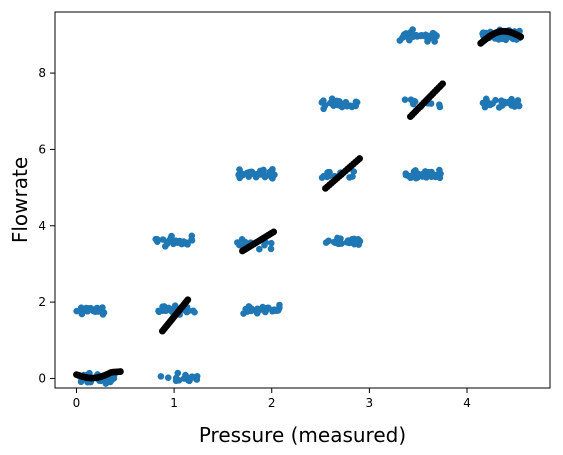 This screenshot has width=563, height=455. What do you see at coordinates (467, 403) in the screenshot?
I see `x-tick-label: 4` at bounding box center [467, 403].